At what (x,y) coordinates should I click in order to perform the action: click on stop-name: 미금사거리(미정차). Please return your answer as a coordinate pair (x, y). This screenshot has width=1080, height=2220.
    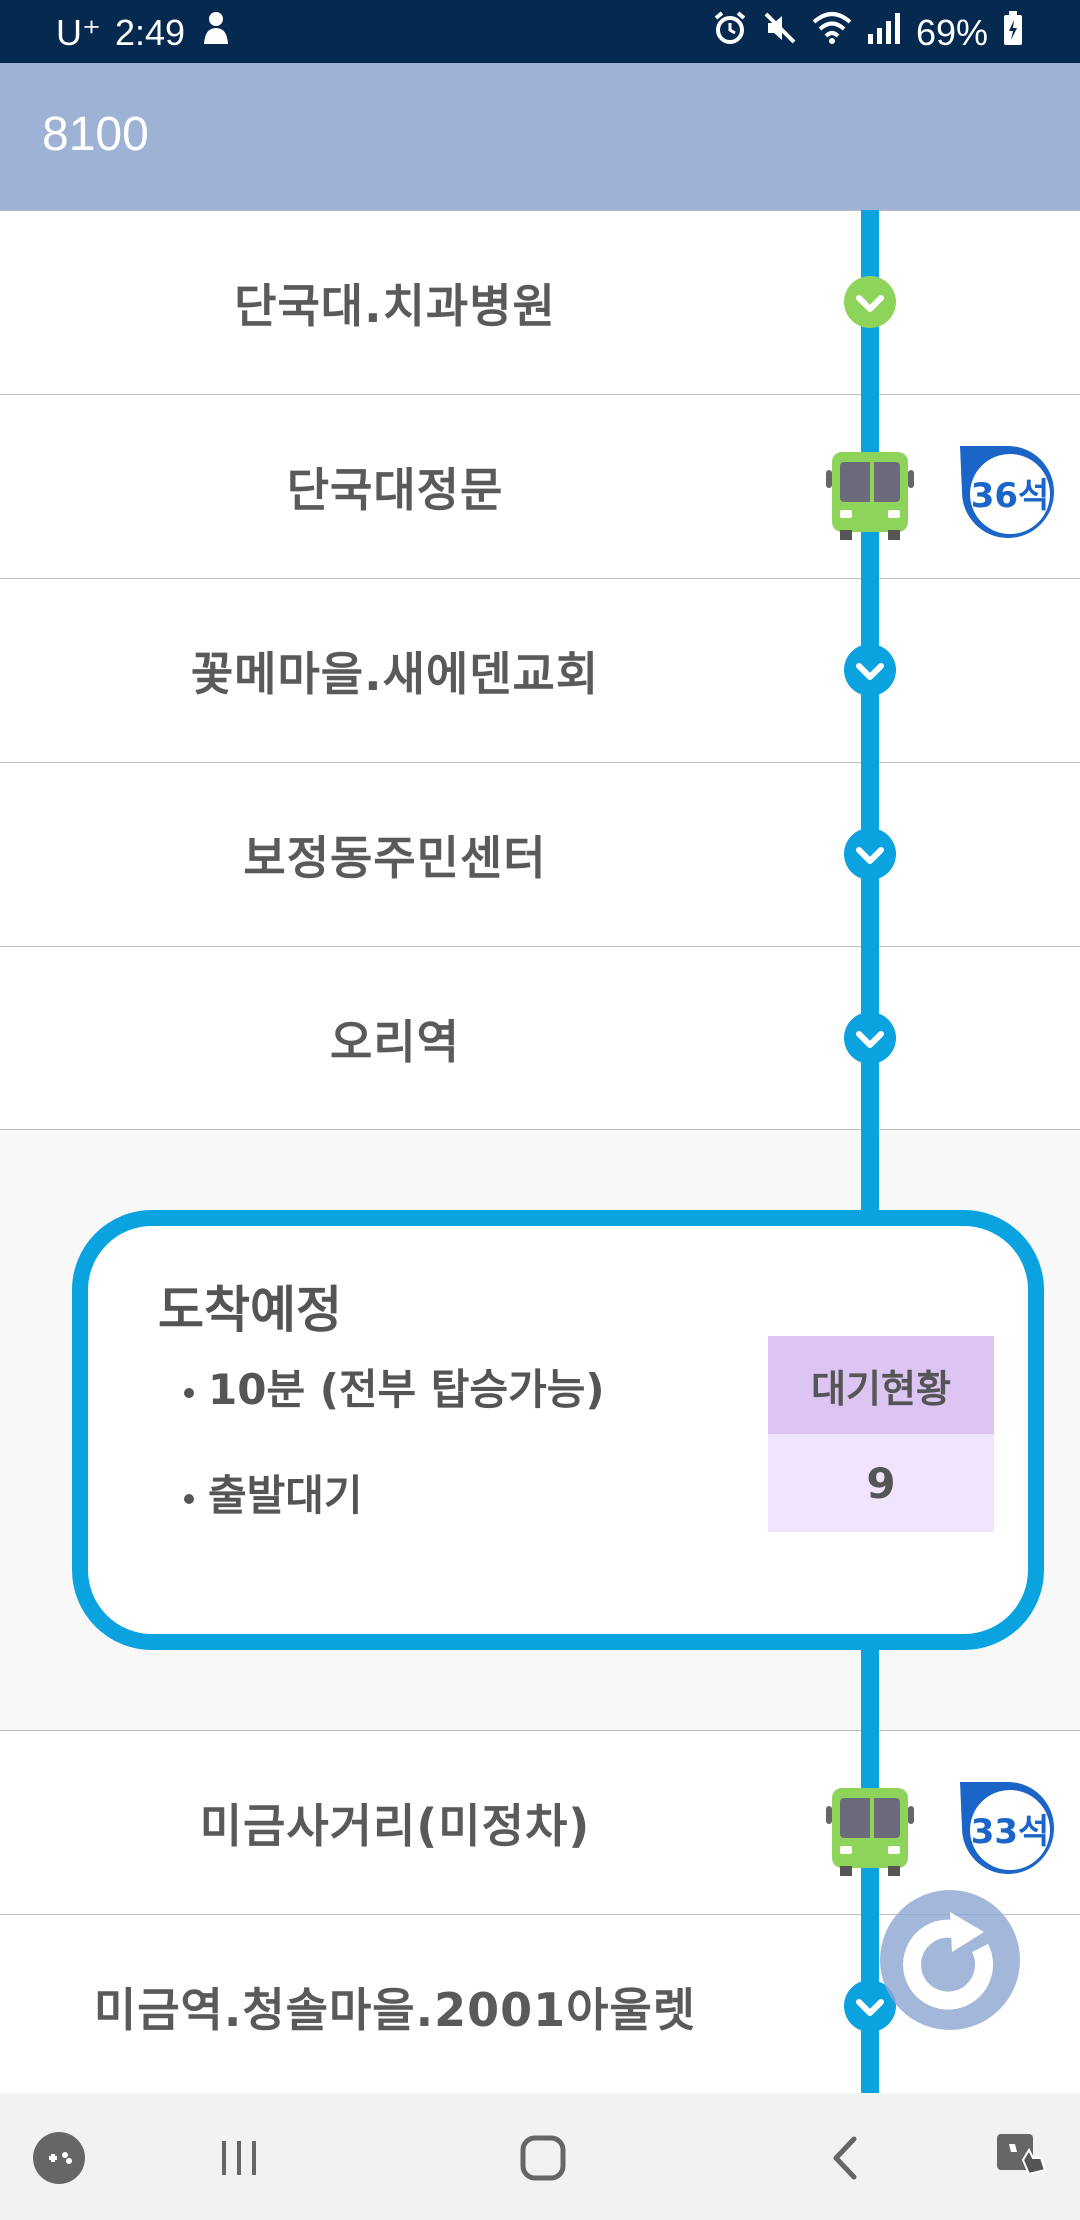
    Looking at the image, I should click on (395, 1826).